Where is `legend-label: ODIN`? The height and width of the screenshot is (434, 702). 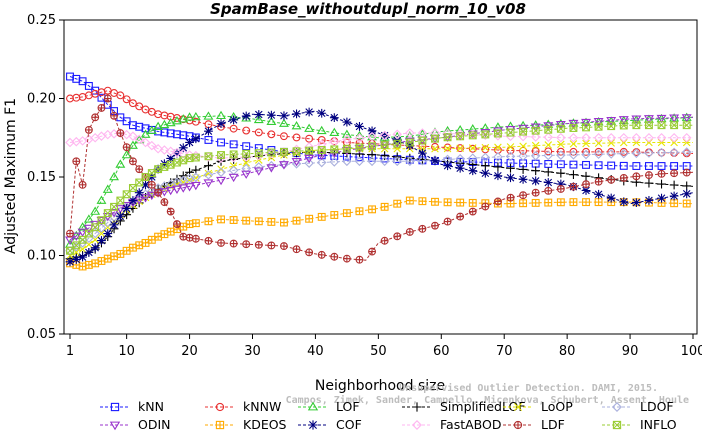 legend-label: ODIN is located at coordinates (154, 424).